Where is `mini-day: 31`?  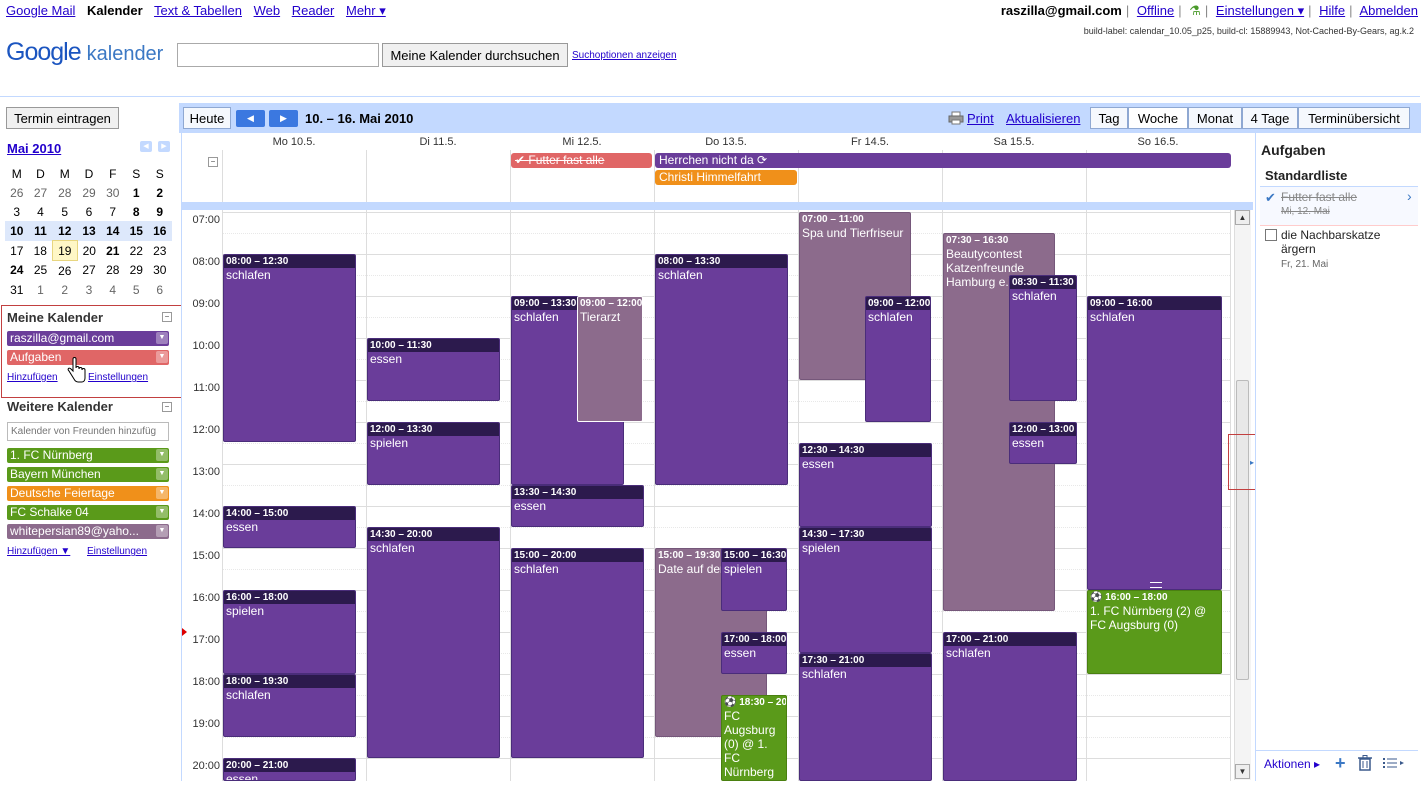
mini-day: 31 is located at coordinates (17, 289).